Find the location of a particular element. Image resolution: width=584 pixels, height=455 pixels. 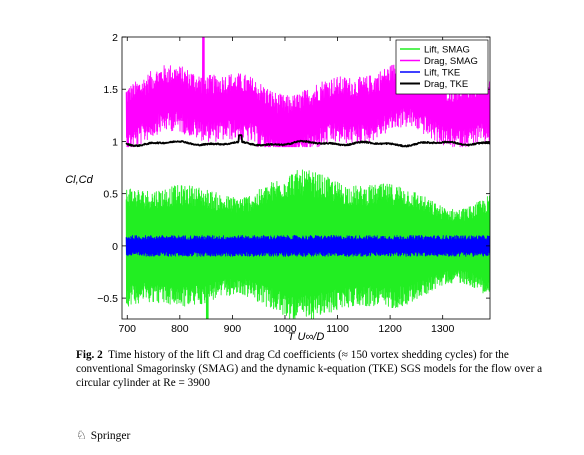

x-tick-label: 800 is located at coordinates (180, 329).